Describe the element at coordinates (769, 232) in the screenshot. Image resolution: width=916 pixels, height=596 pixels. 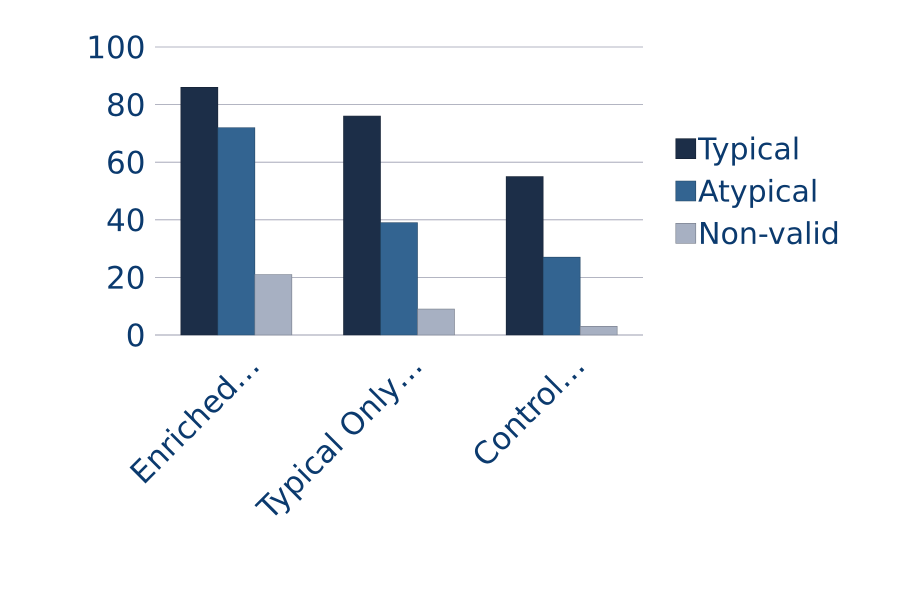
I see `legend-label: Non-valid` at that location.